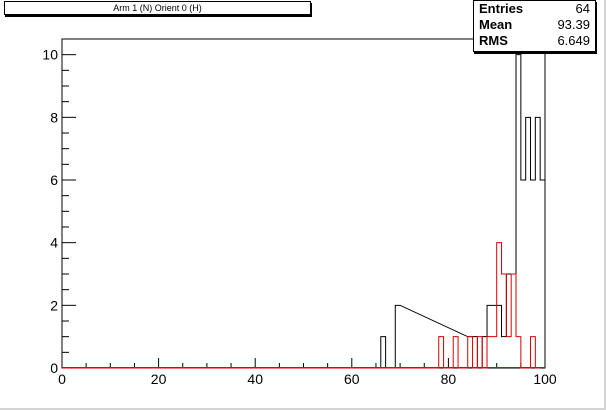 The width and height of the screenshot is (606, 410). What do you see at coordinates (449, 379) in the screenshot?
I see `x-tick-label: 80` at bounding box center [449, 379].